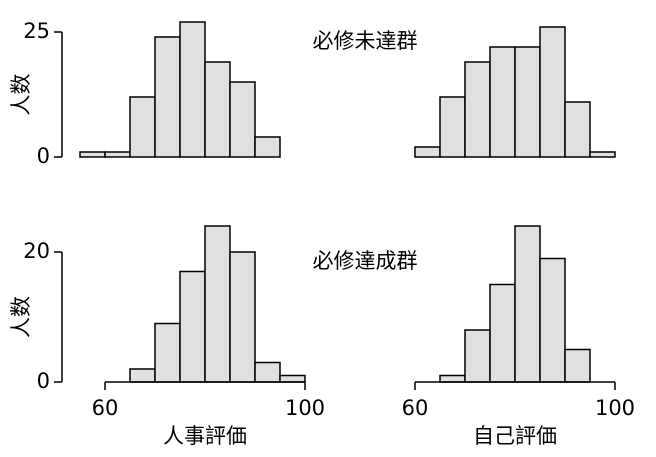 This screenshot has height=457, width=656. I want to click on x-axis-label: 人事評価, so click(205, 436).